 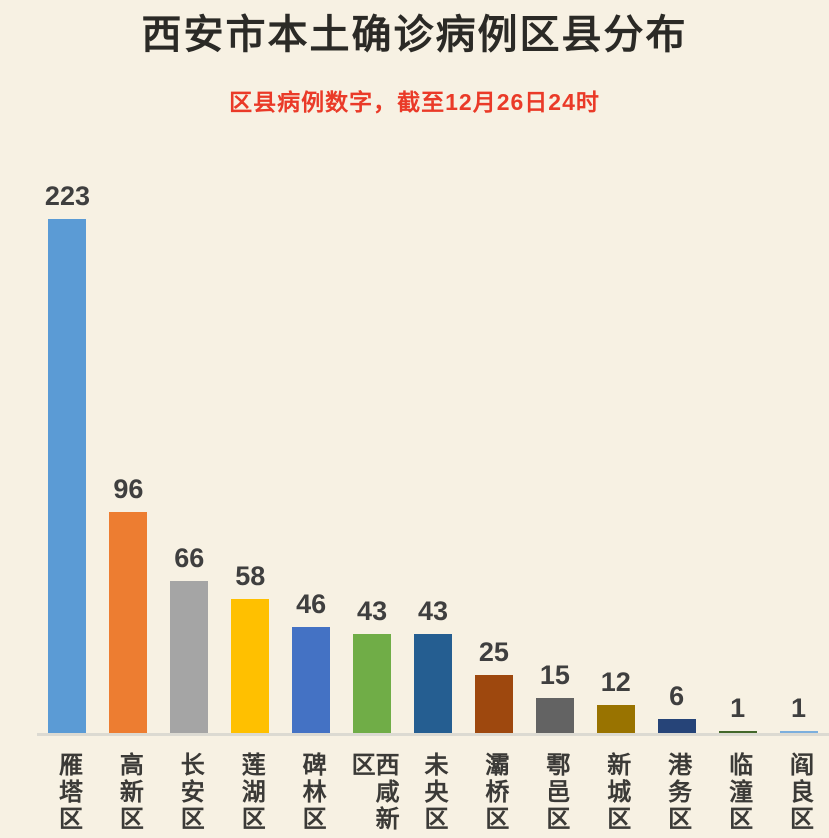 What do you see at coordinates (799, 792) in the screenshot?
I see `category-label: 阎良区` at bounding box center [799, 792].